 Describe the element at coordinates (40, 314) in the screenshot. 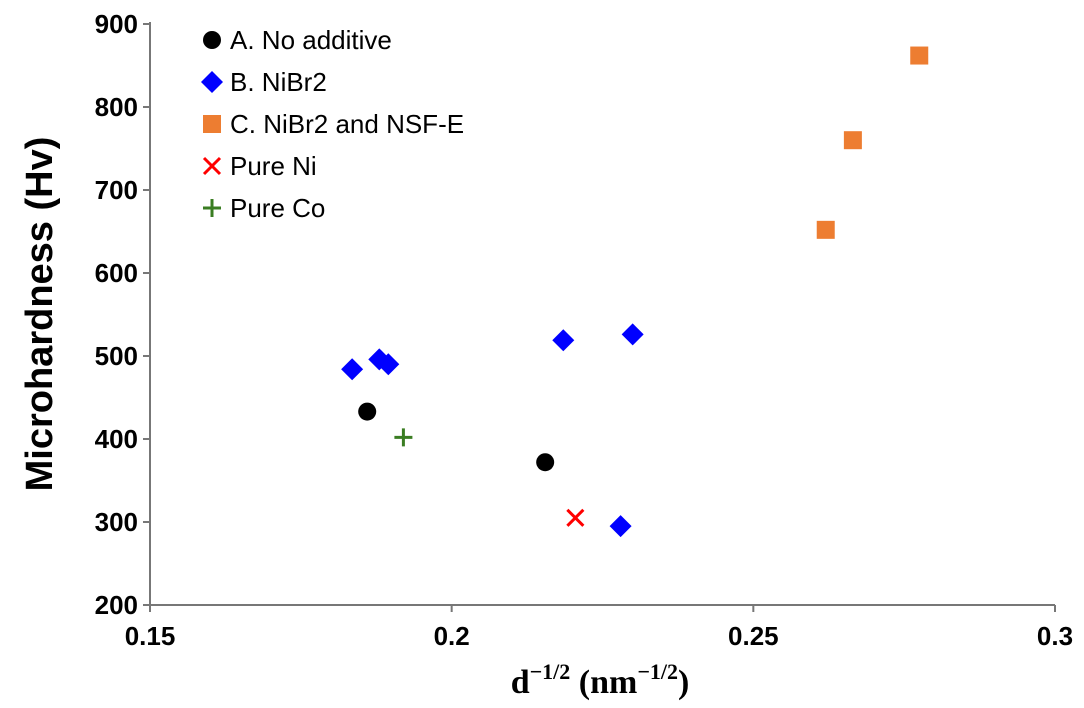

I see `y-axis-label: Microhardness (Hv)` at that location.